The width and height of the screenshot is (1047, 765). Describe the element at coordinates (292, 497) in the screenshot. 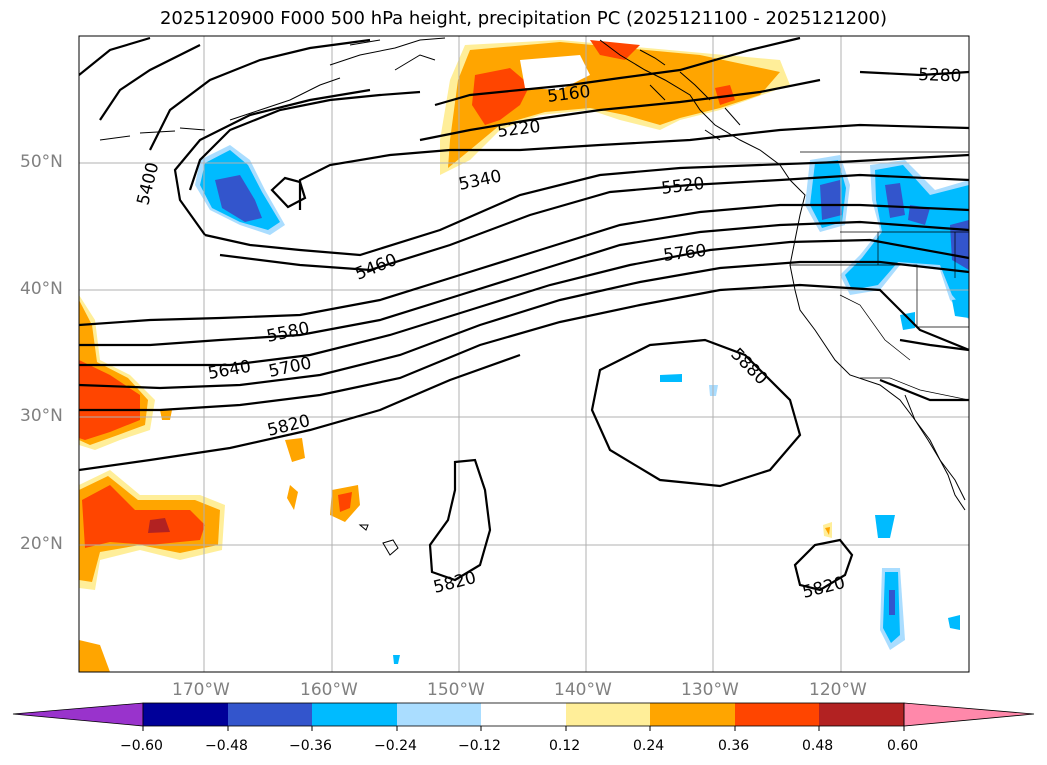

I see `precip-spot-b` at that location.